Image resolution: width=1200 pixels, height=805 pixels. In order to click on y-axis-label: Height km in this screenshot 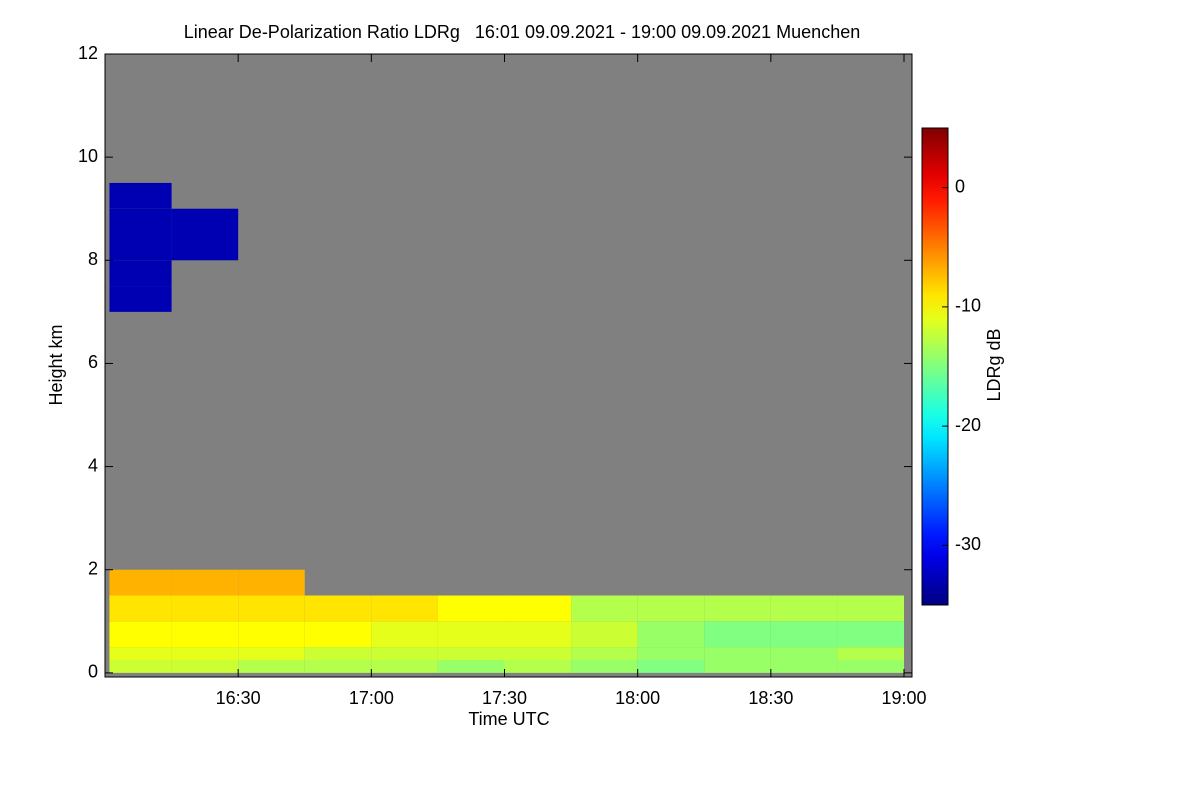, I will do `click(56, 364)`.